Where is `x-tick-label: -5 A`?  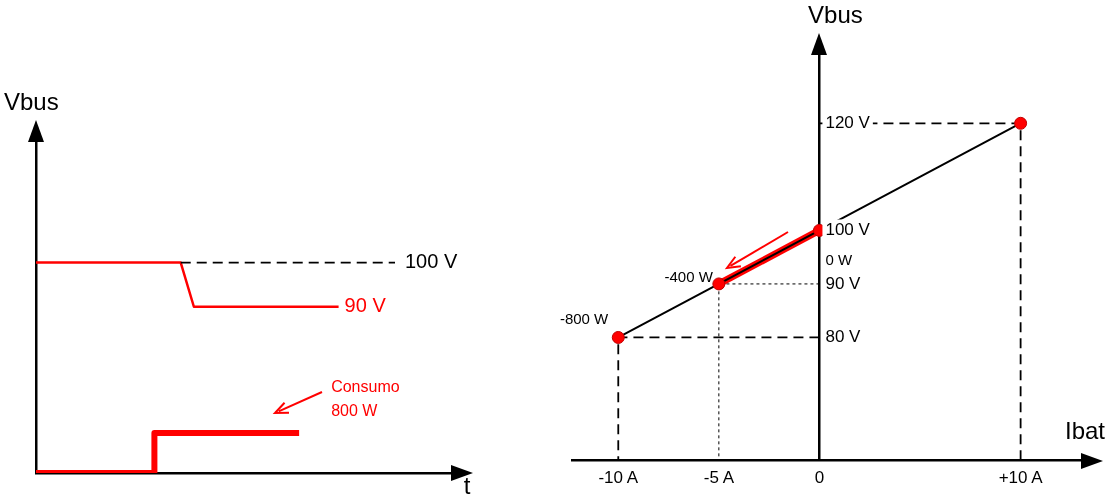 x-tick-label: -5 A is located at coordinates (719, 478).